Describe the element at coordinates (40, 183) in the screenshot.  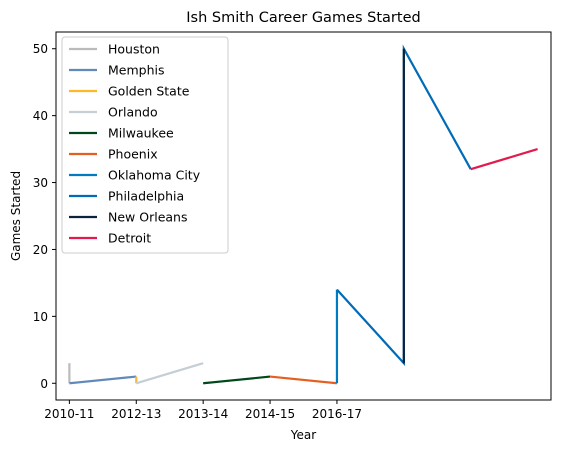
I see `y-tick-label: 30` at that location.